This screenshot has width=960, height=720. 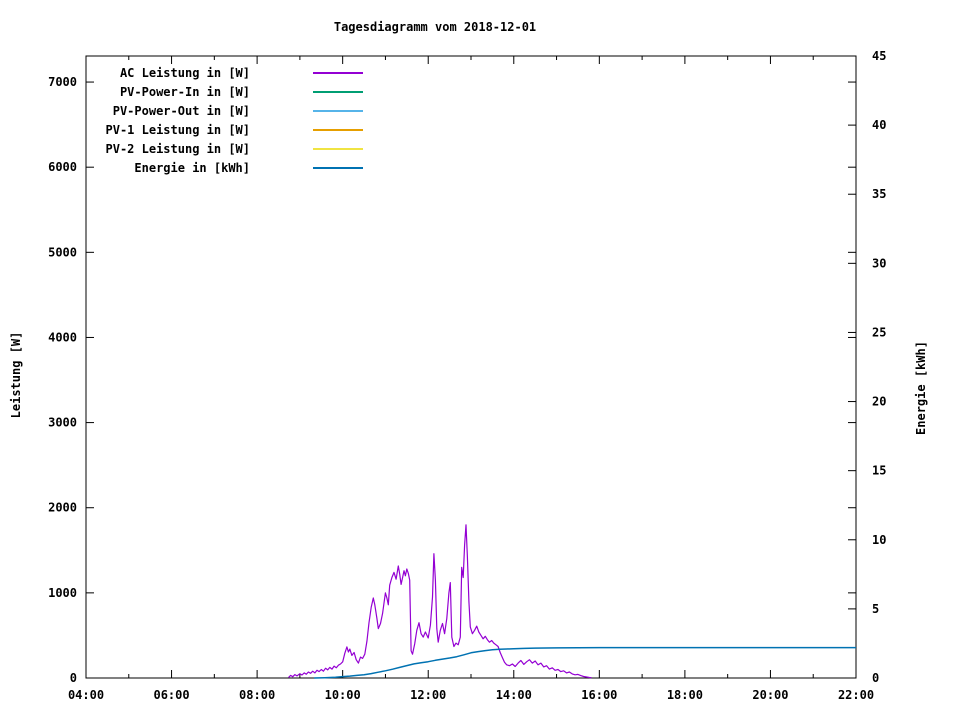 What do you see at coordinates (770, 695) in the screenshot?
I see `x-tick-label: 20:00` at bounding box center [770, 695].